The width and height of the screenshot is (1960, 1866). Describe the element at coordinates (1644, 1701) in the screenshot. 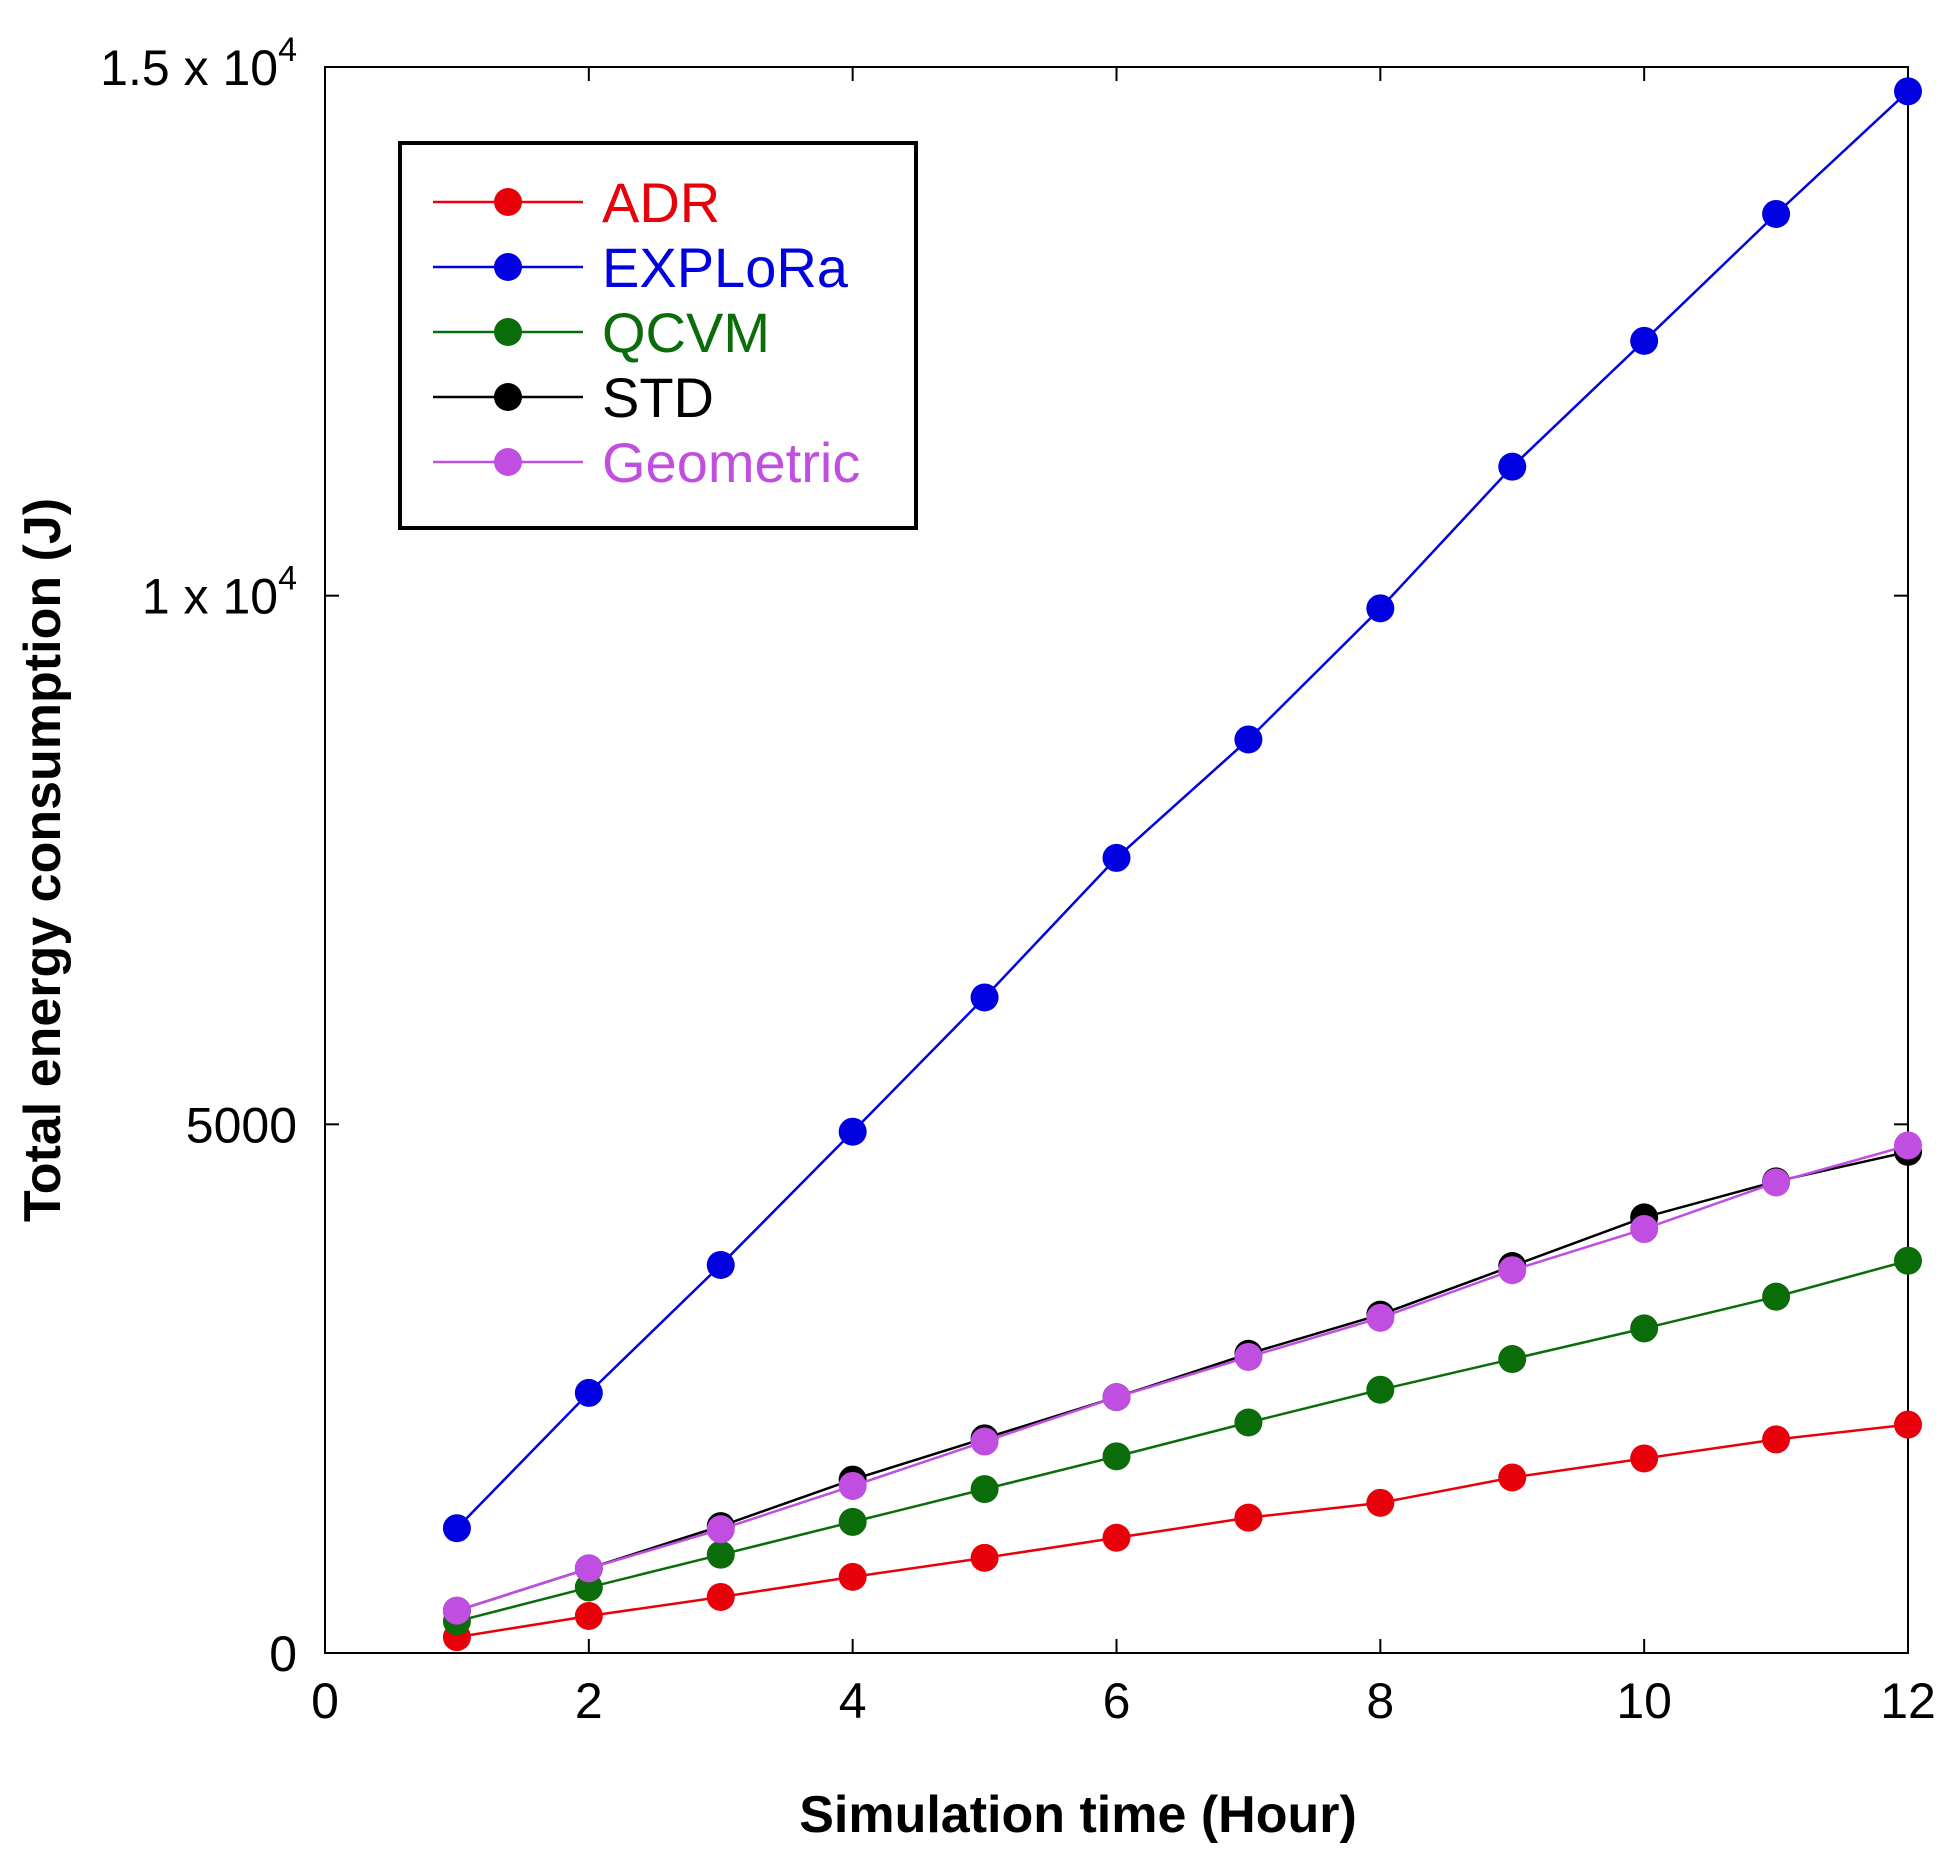

I see `x-tick-label: 10` at that location.